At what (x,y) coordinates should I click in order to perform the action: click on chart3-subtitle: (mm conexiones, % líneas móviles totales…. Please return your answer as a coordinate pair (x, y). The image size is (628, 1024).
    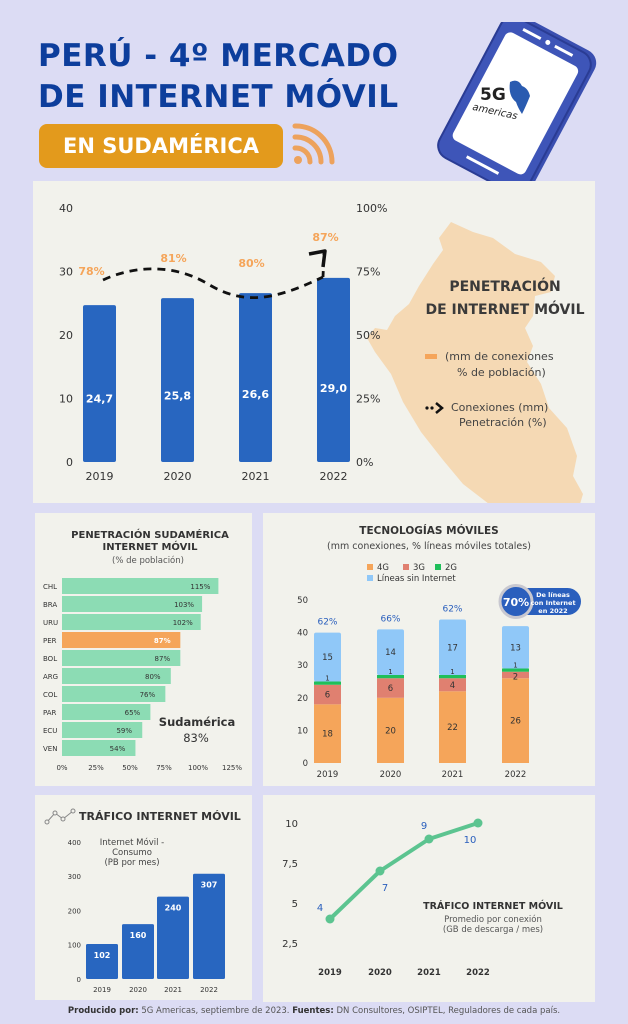
    Looking at the image, I should click on (429, 546).